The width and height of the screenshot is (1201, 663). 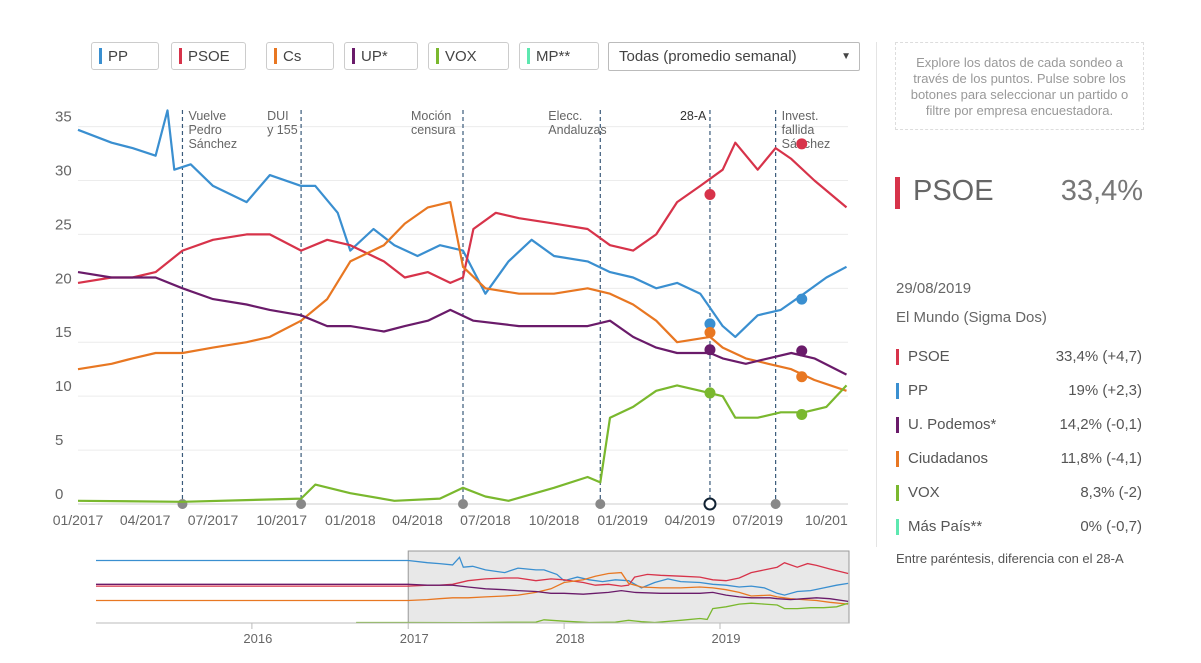 I want to click on y-axis: 0 5 10 15 20 25 30 35, so click(x=63, y=306).